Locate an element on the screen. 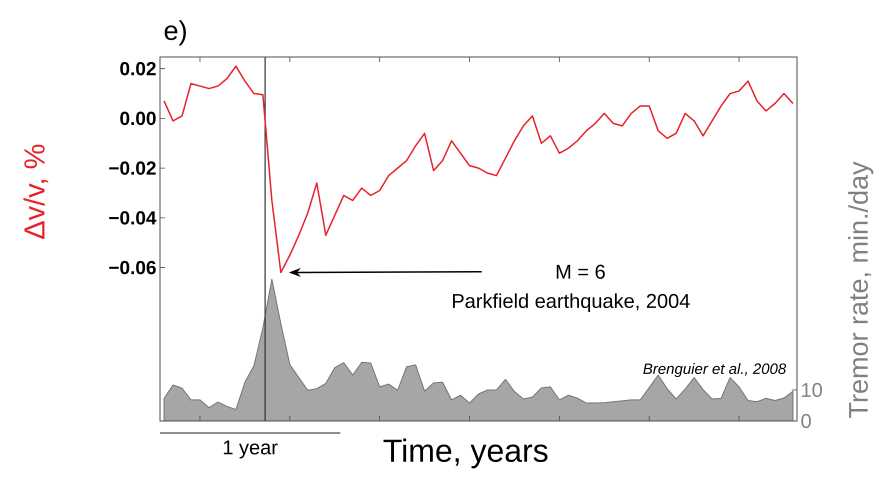 The image size is (877, 478). y-tick-label: −0.02 is located at coordinates (132, 168).